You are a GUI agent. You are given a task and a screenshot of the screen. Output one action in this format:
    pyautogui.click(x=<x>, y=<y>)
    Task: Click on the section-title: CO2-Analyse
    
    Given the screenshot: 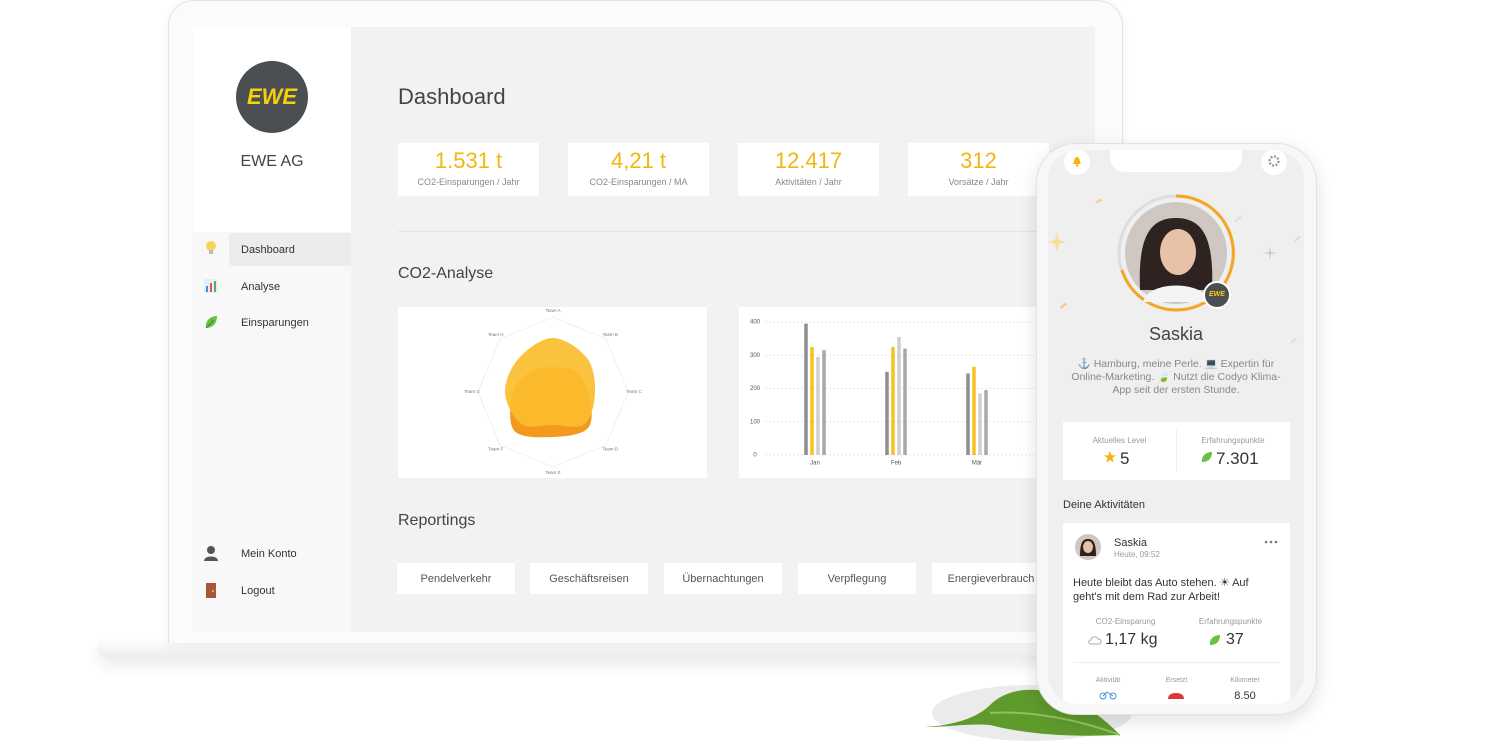 What is the action you would take?
    pyautogui.click(x=446, y=273)
    